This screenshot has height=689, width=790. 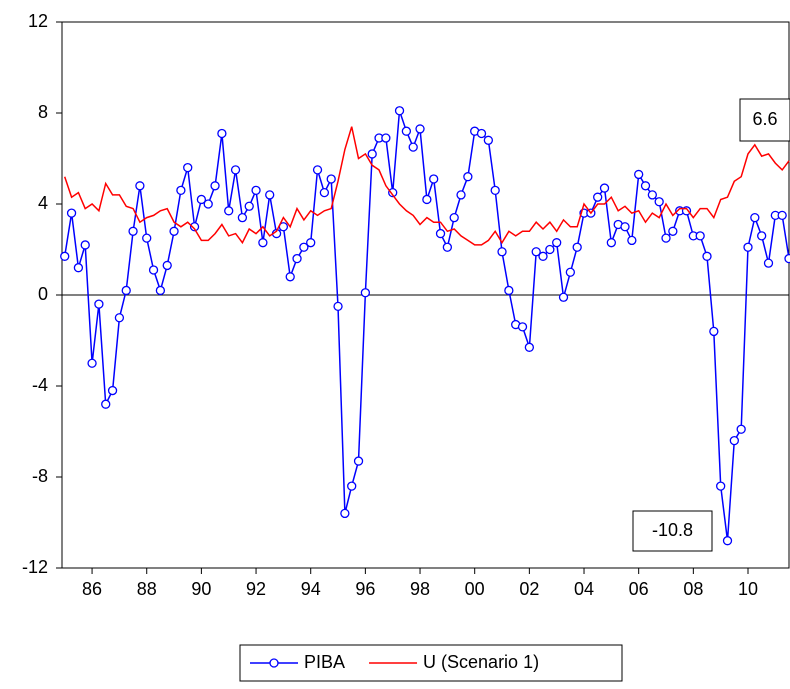 What do you see at coordinates (256, 589) in the screenshot?
I see `x-tick-label: 92` at bounding box center [256, 589].